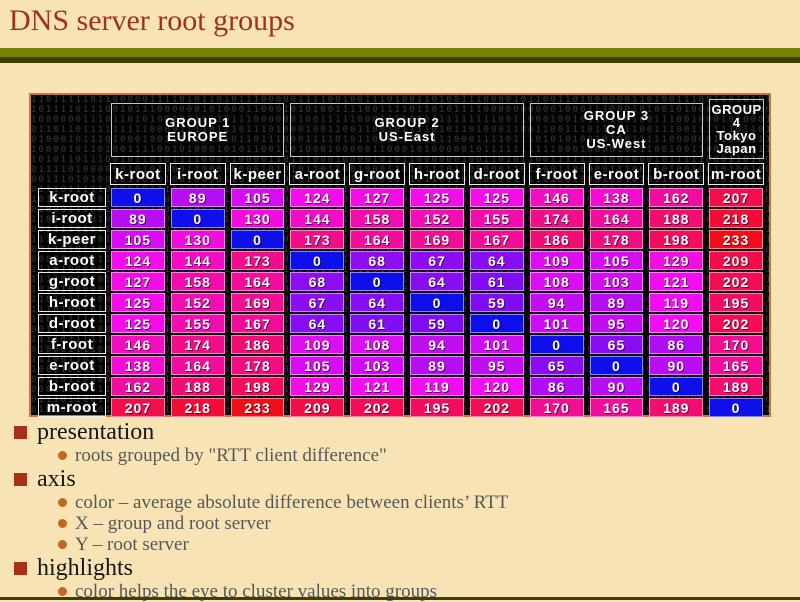 Image resolution: width=800 pixels, height=602 pixels. What do you see at coordinates (676, 302) in the screenshot?
I see `cell-h-root-b-root: 119` at bounding box center [676, 302].